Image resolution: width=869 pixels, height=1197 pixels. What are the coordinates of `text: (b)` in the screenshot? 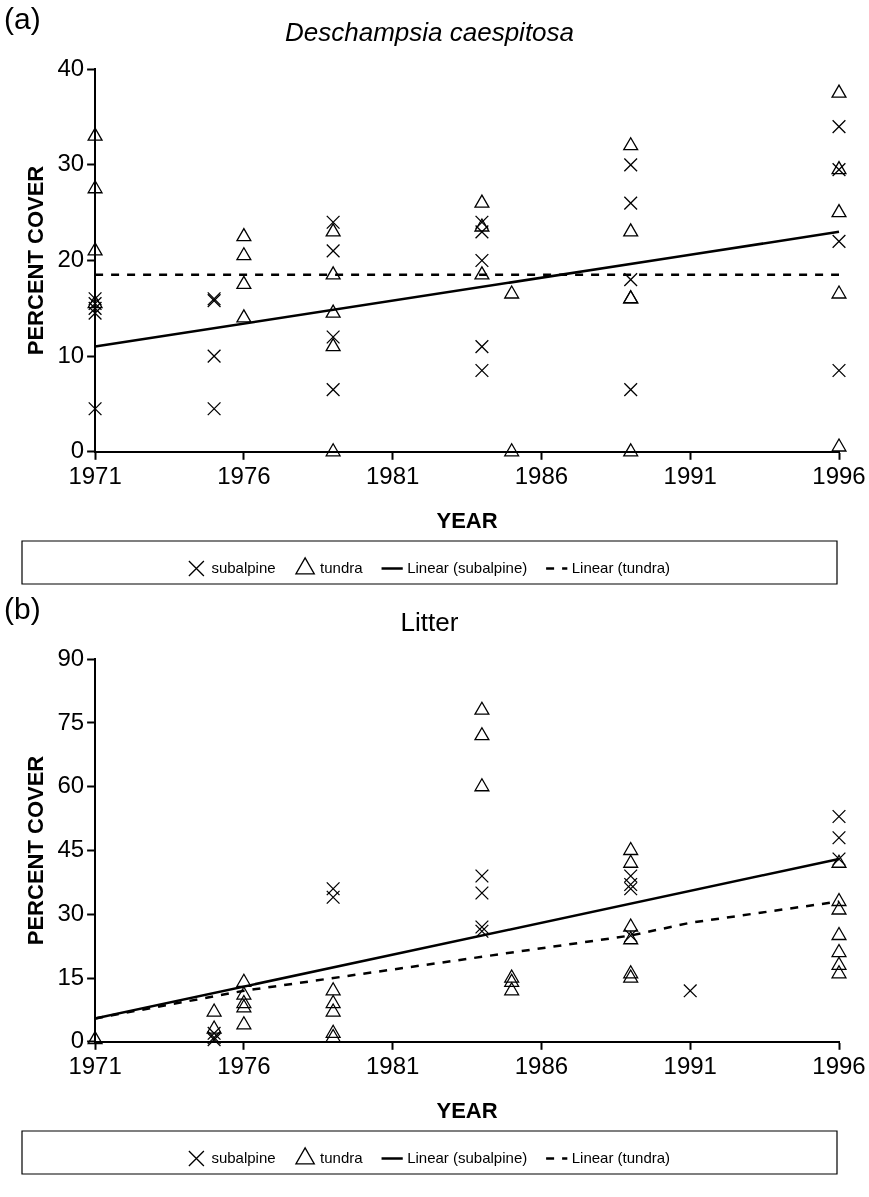 It's located at (22, 609).